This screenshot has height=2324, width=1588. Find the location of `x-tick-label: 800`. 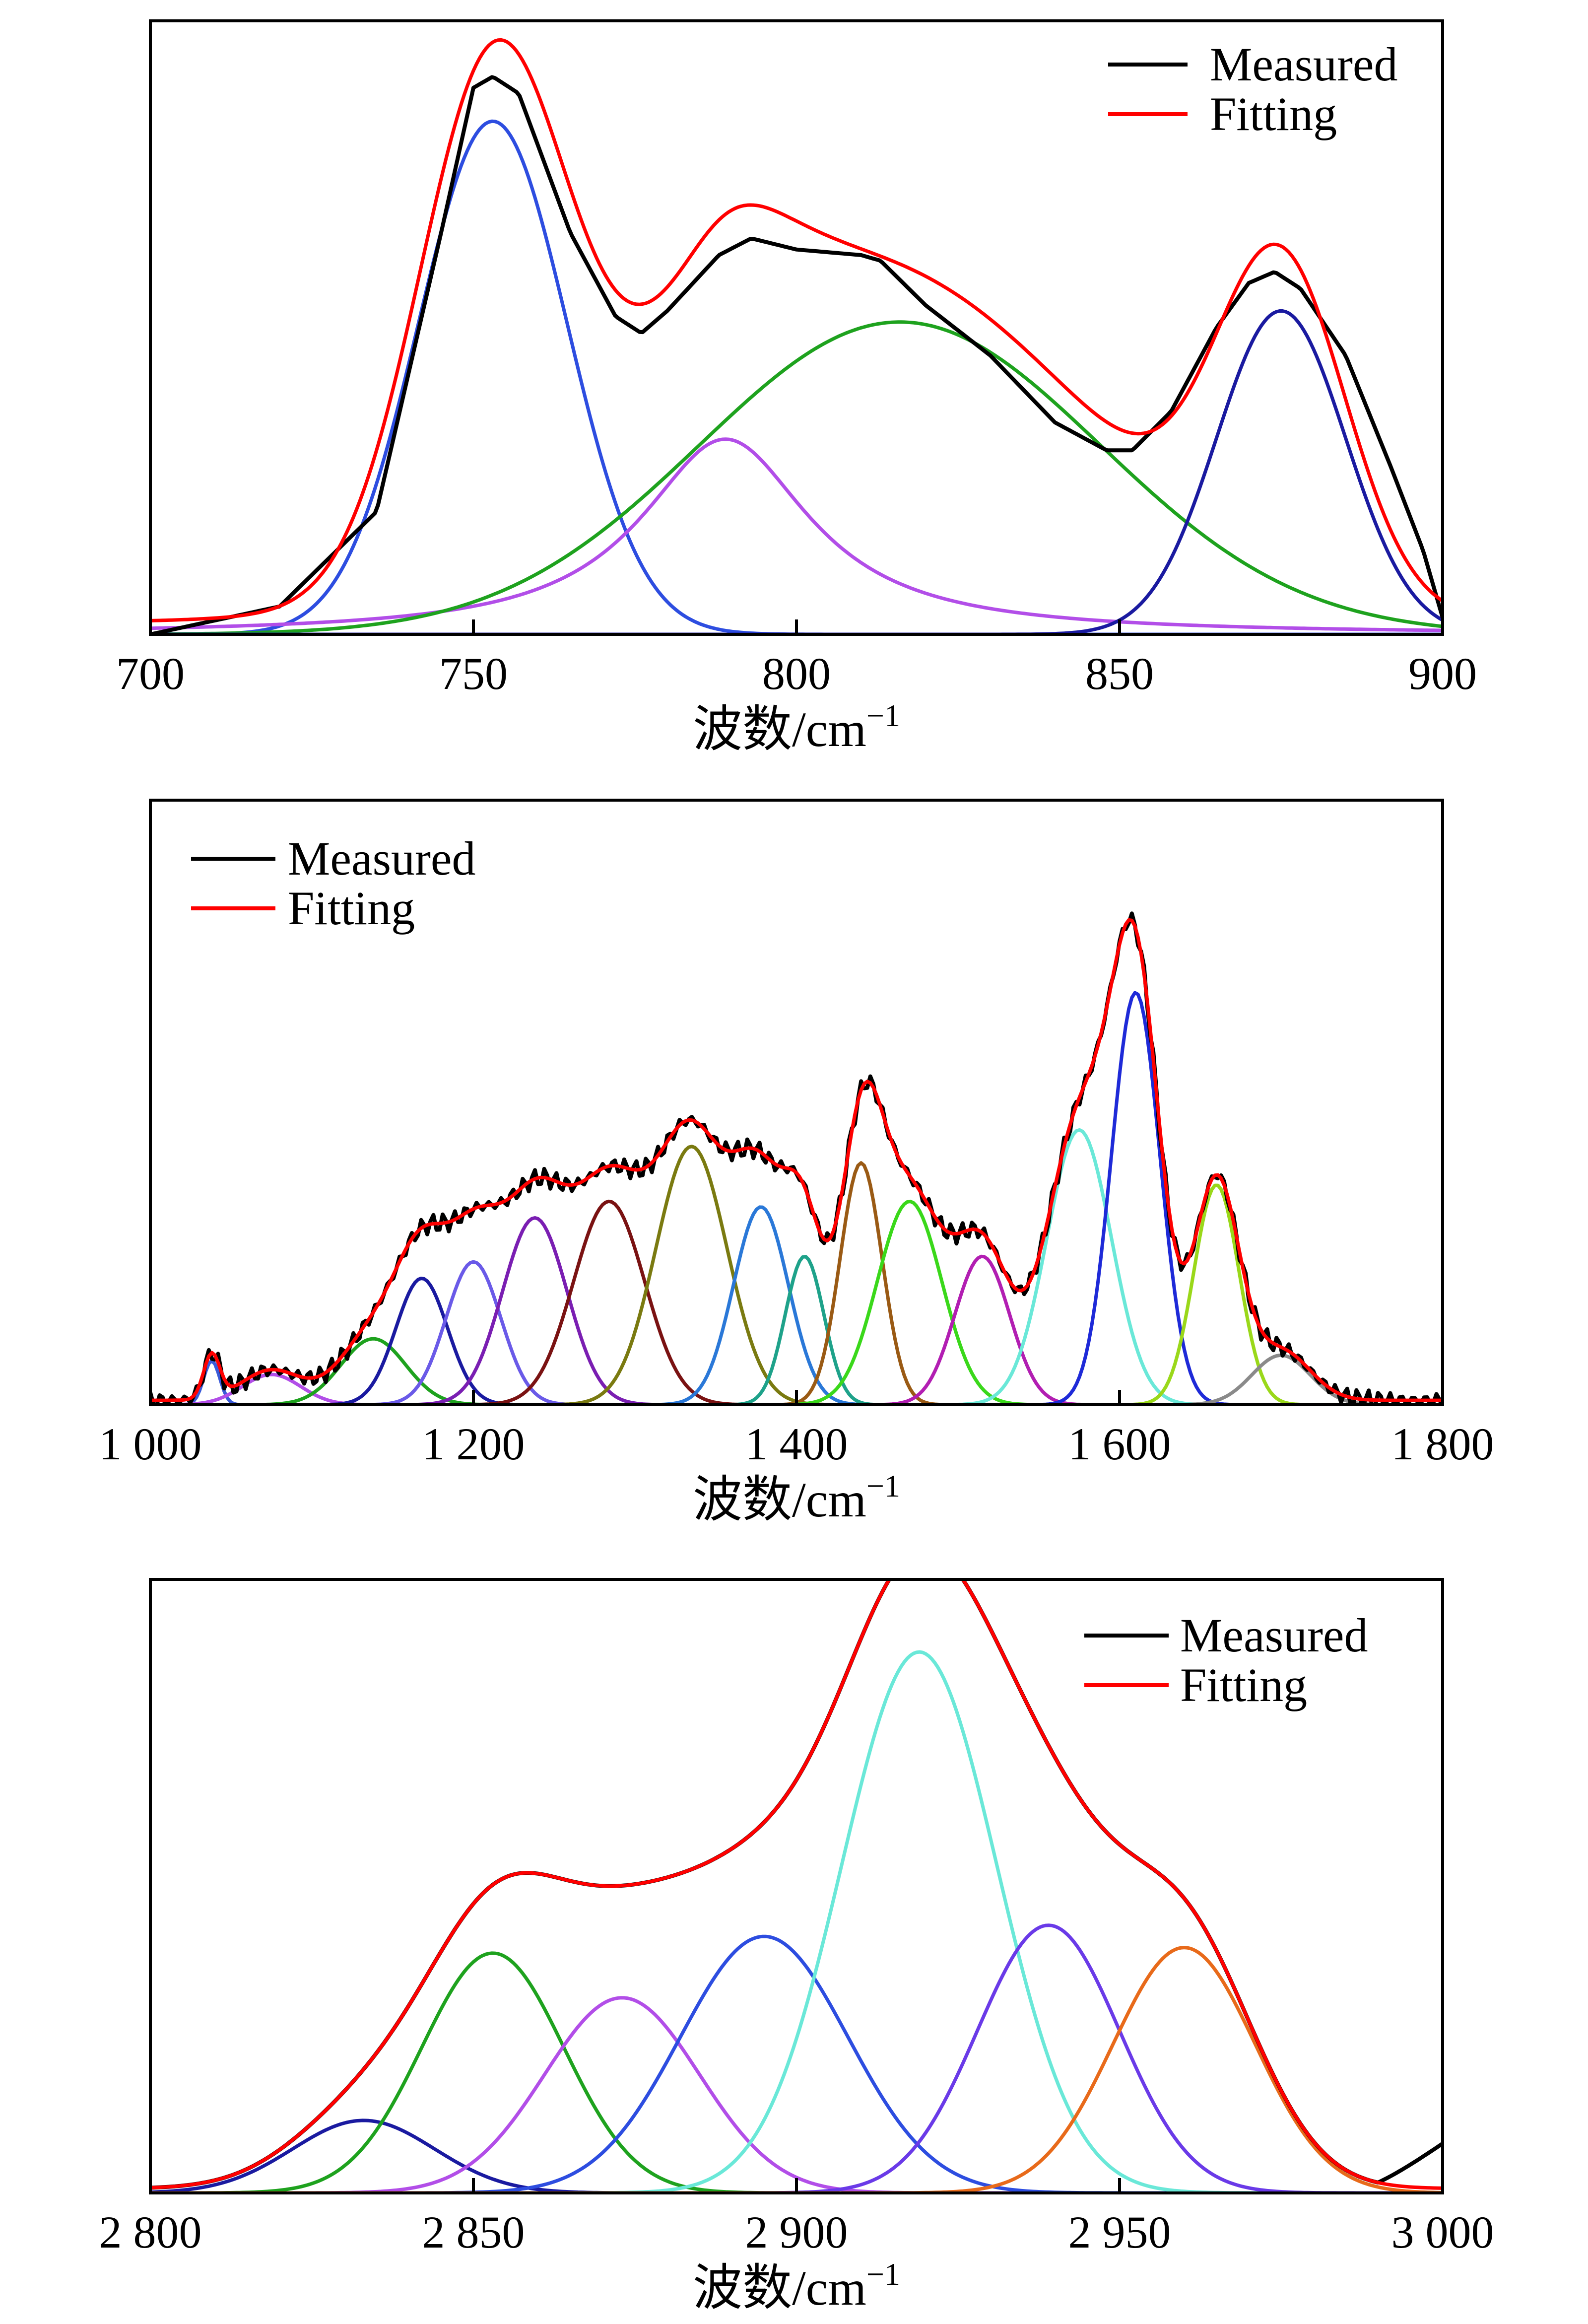

x-tick-label: 800 is located at coordinates (796, 673).